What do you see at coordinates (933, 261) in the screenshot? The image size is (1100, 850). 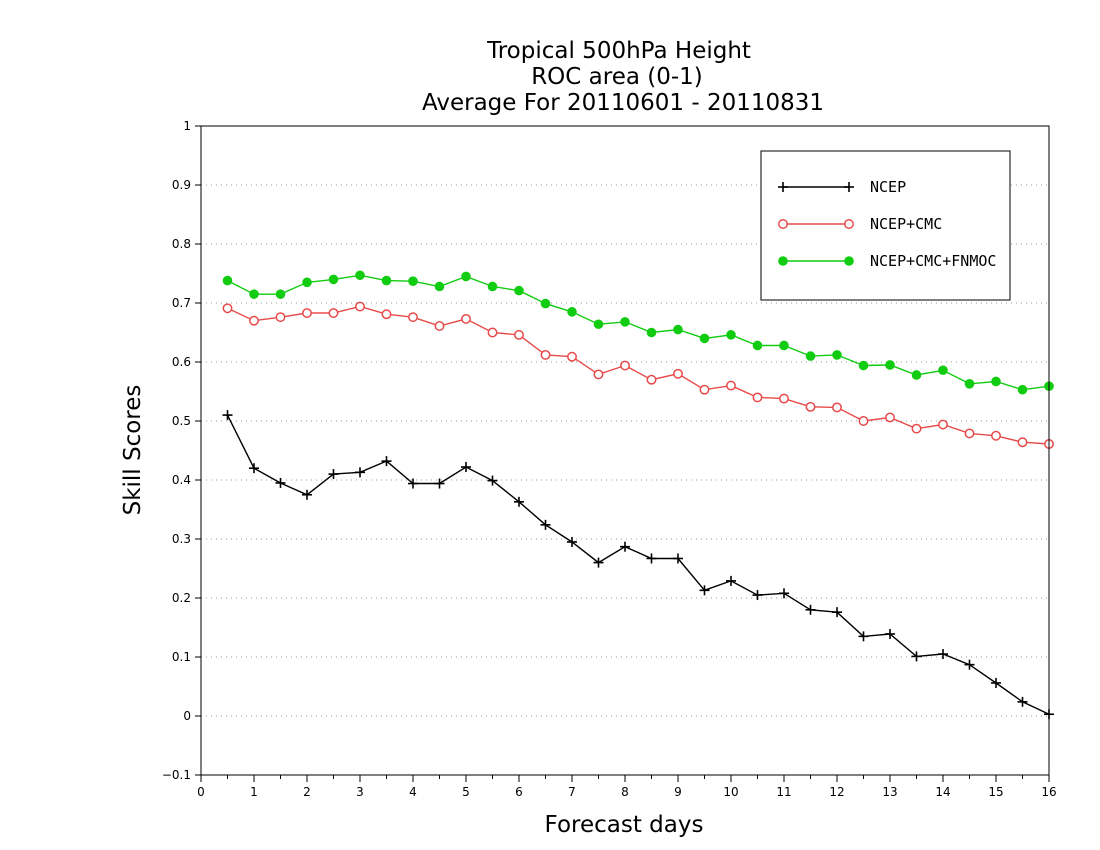 I see `legend-label: NCEP+CMC+FNMOC` at bounding box center [933, 261].